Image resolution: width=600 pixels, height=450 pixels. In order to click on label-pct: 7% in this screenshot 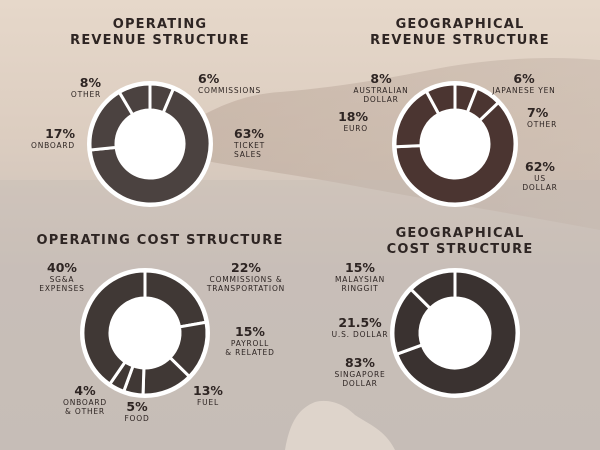, I will do `click(538, 112)`.